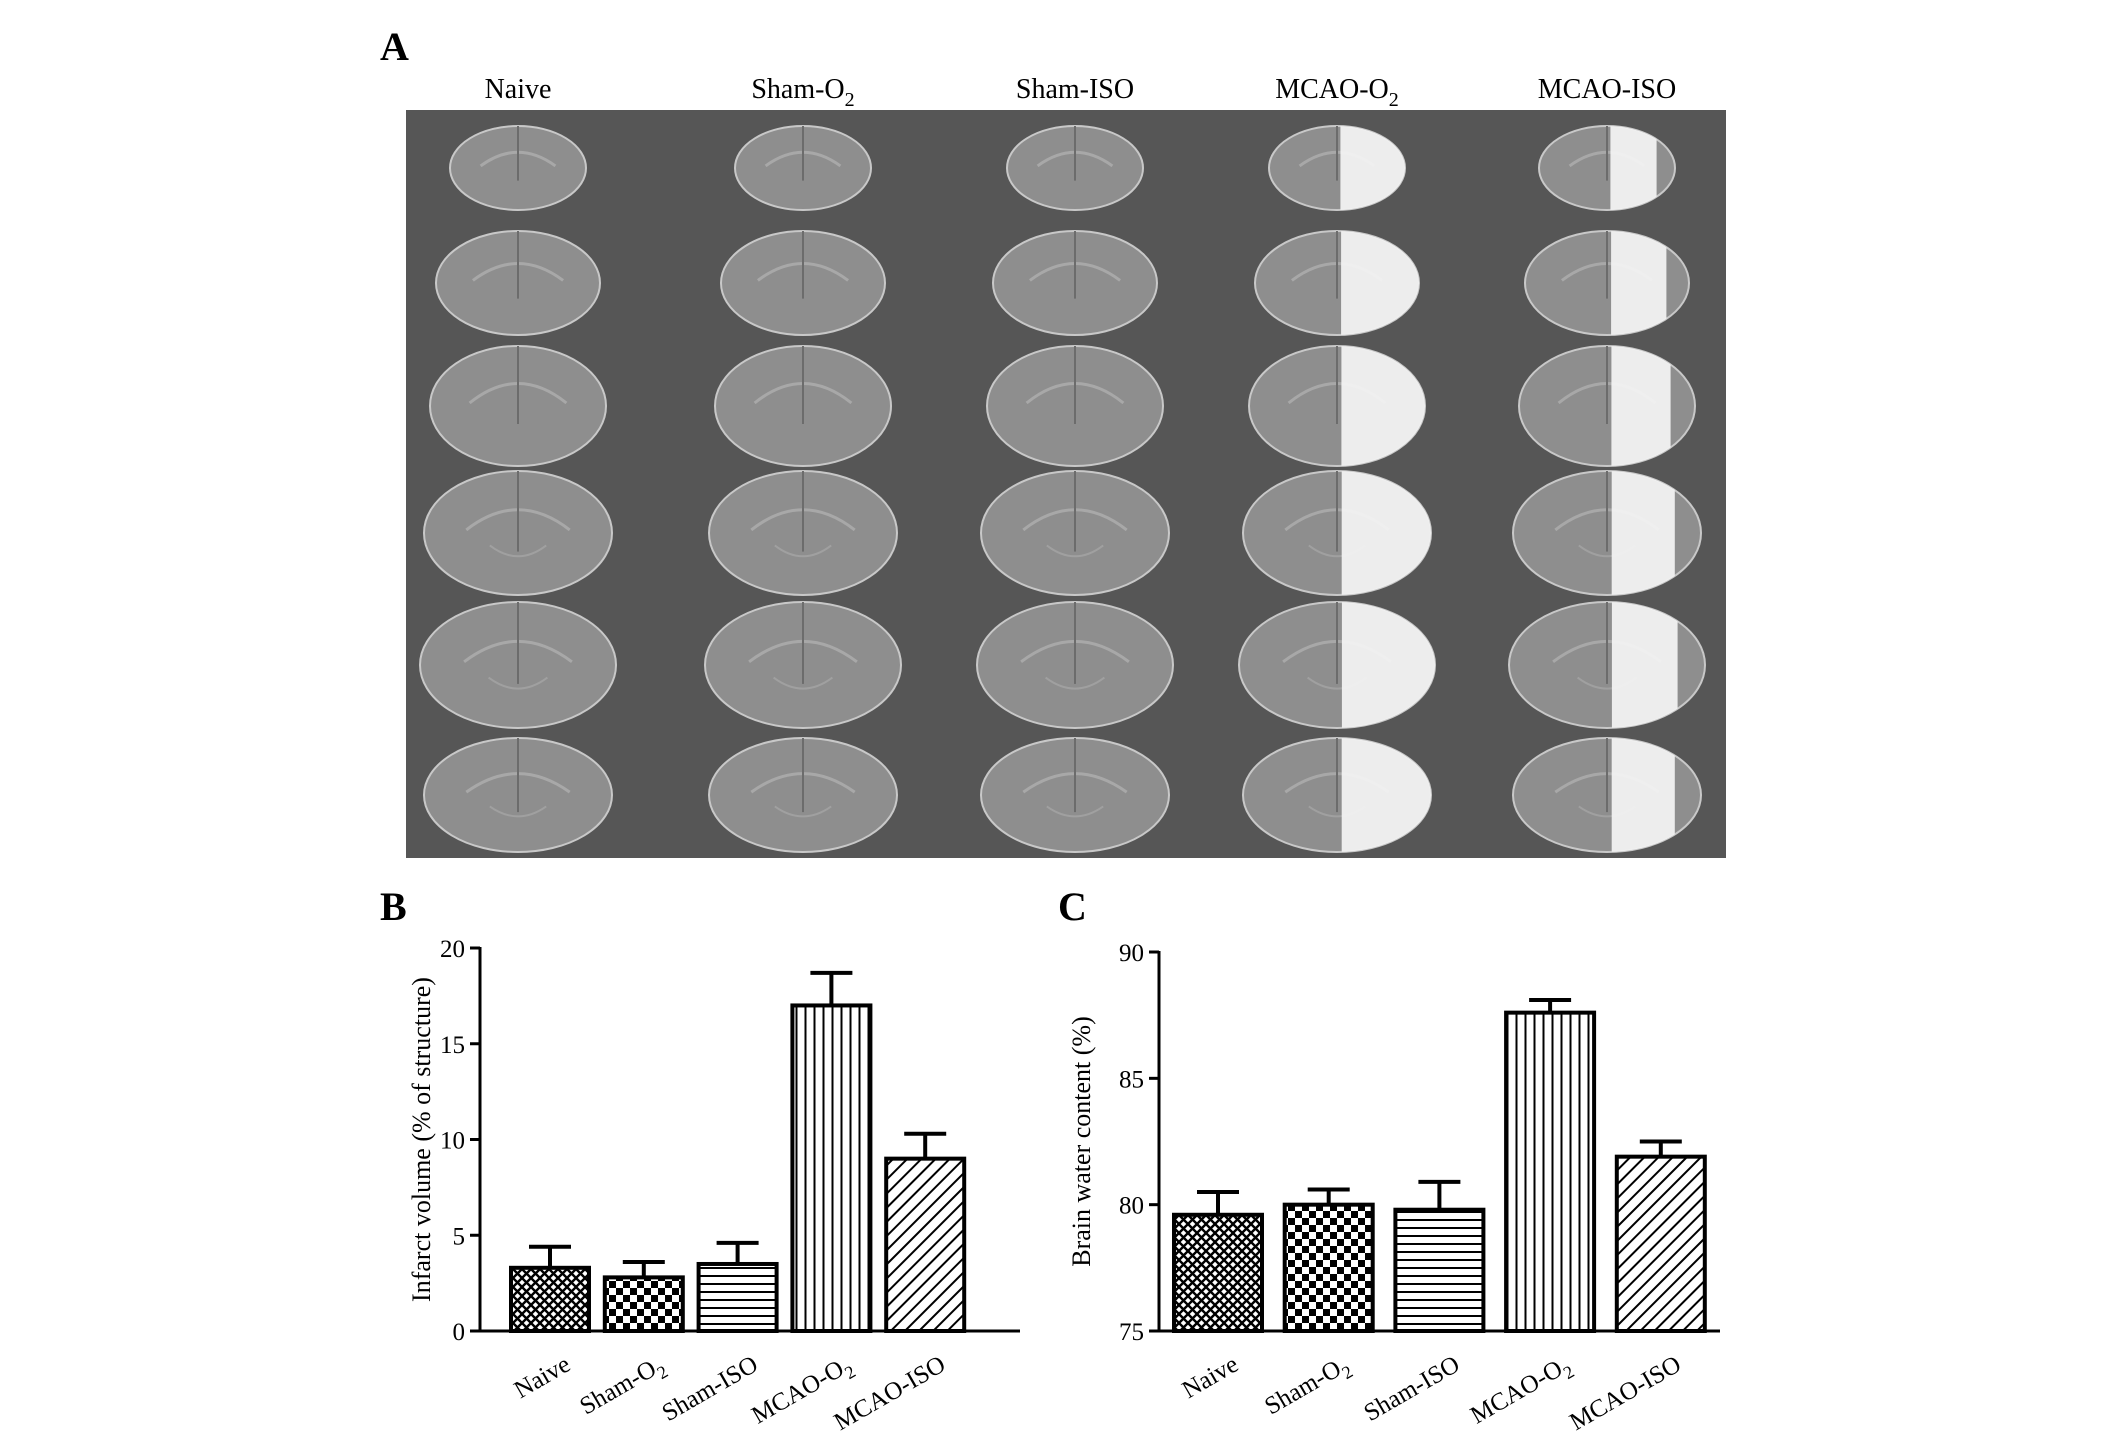 The height and width of the screenshot is (1445, 2126). What do you see at coordinates (1131, 953) in the screenshot?
I see `y-tick-label: 90` at bounding box center [1131, 953].